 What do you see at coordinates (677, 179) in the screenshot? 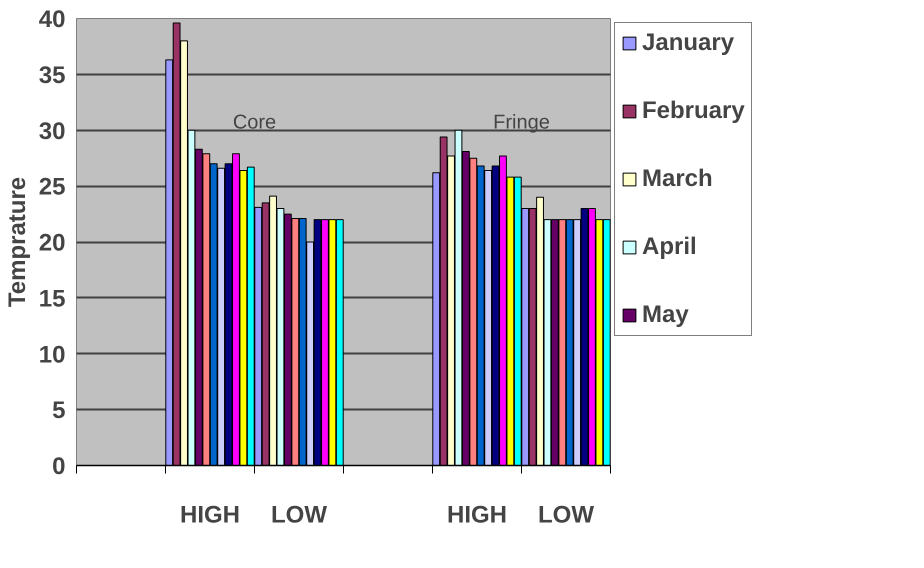
I see `legend-label: March` at bounding box center [677, 179].